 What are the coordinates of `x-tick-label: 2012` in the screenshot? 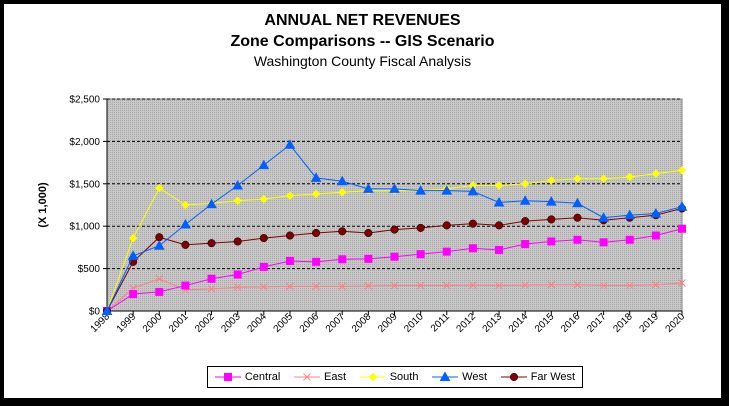 It's located at (467, 323).